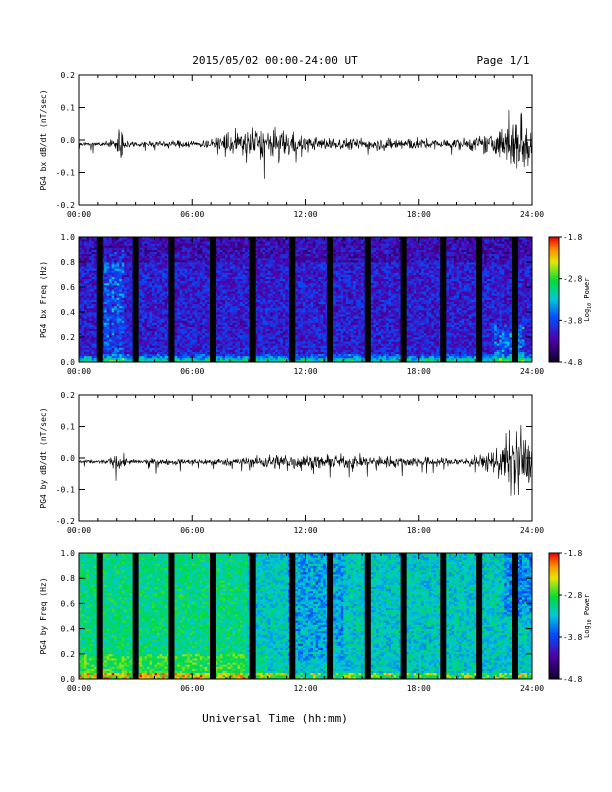  I want to click on by-spectrogram-x-tick-label: 00:00, so click(79, 688).